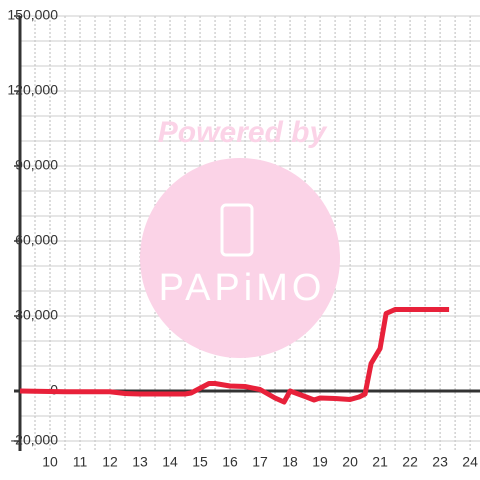 The height and width of the screenshot is (480, 480). I want to click on x-tick-label: 13, so click(140, 462).